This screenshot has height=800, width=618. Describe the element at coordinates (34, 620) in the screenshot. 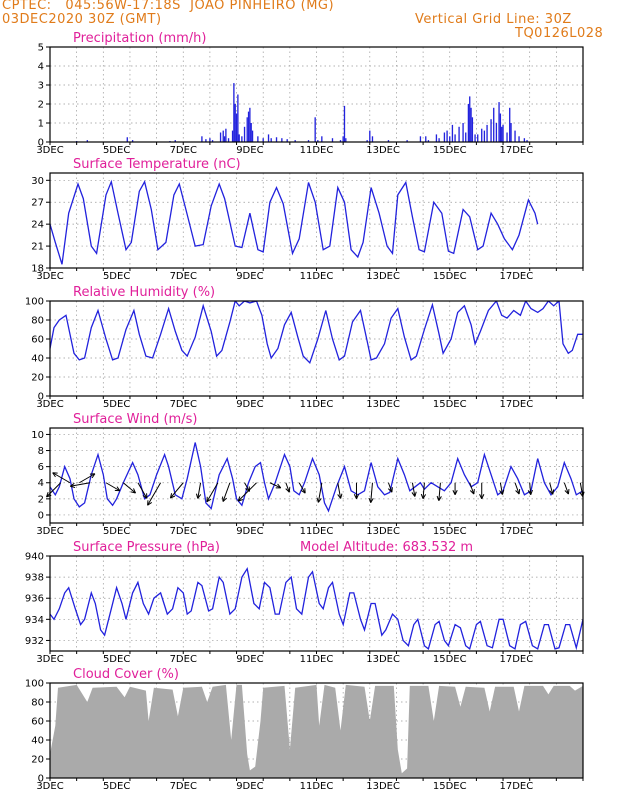

I see `y-tick-label: 934` at that location.